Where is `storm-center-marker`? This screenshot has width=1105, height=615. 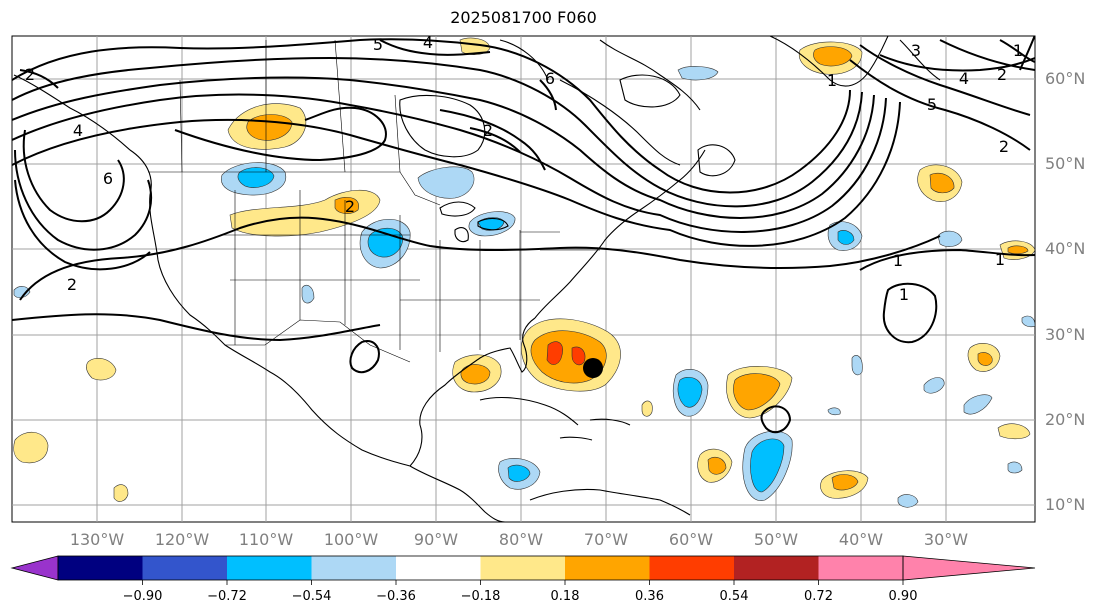
storm-center-marker is located at coordinates (593, 368).